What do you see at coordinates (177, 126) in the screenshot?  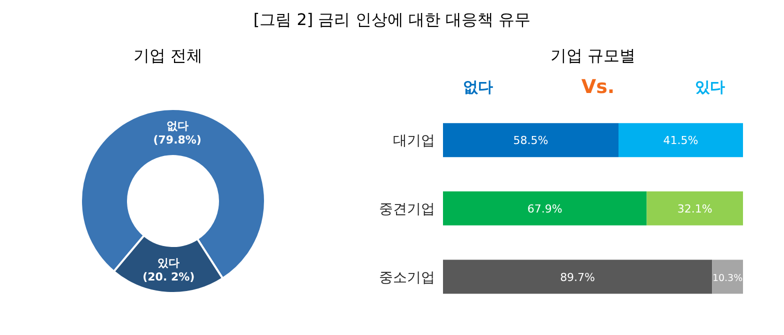 I see `slice-label: 없다` at bounding box center [177, 126].